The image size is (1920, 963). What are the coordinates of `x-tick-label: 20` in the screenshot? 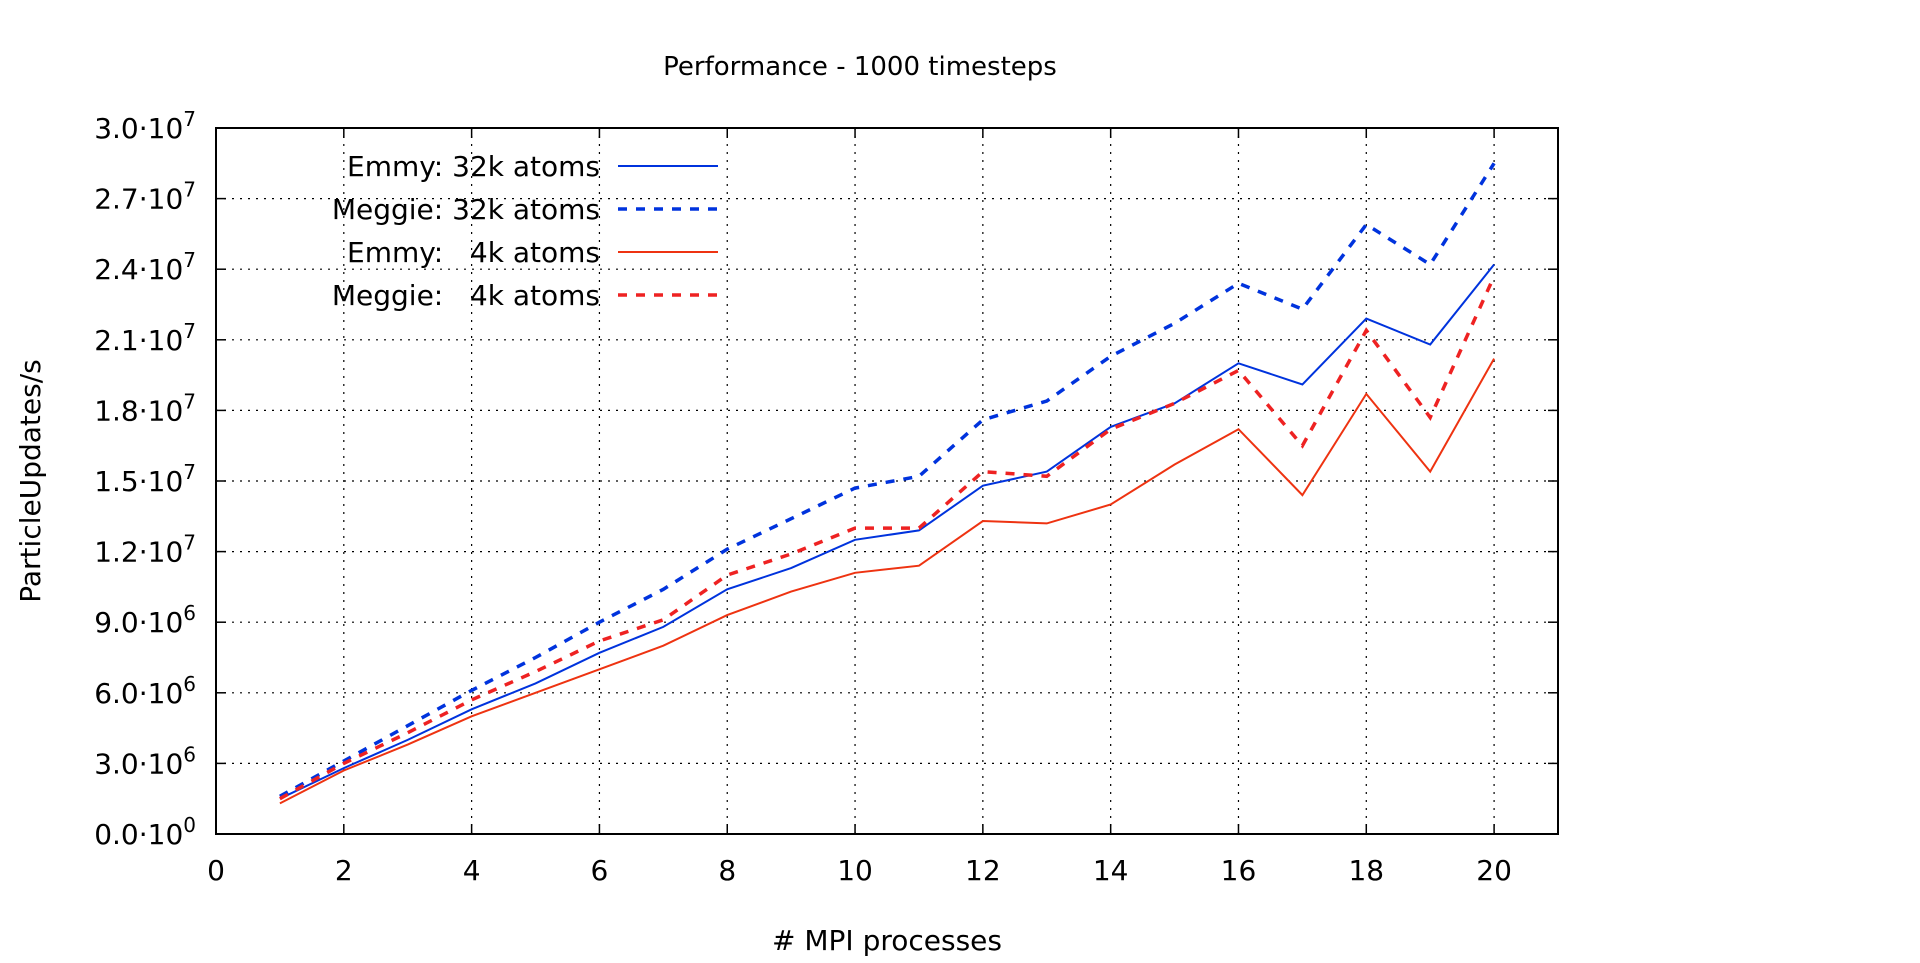 It's located at (1494, 870).